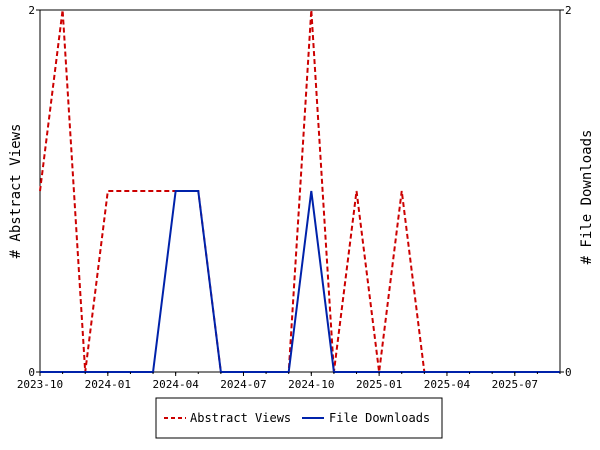 The width and height of the screenshot is (600, 450). I want to click on y-left-axis-title: # Abstract Views, so click(16, 191).